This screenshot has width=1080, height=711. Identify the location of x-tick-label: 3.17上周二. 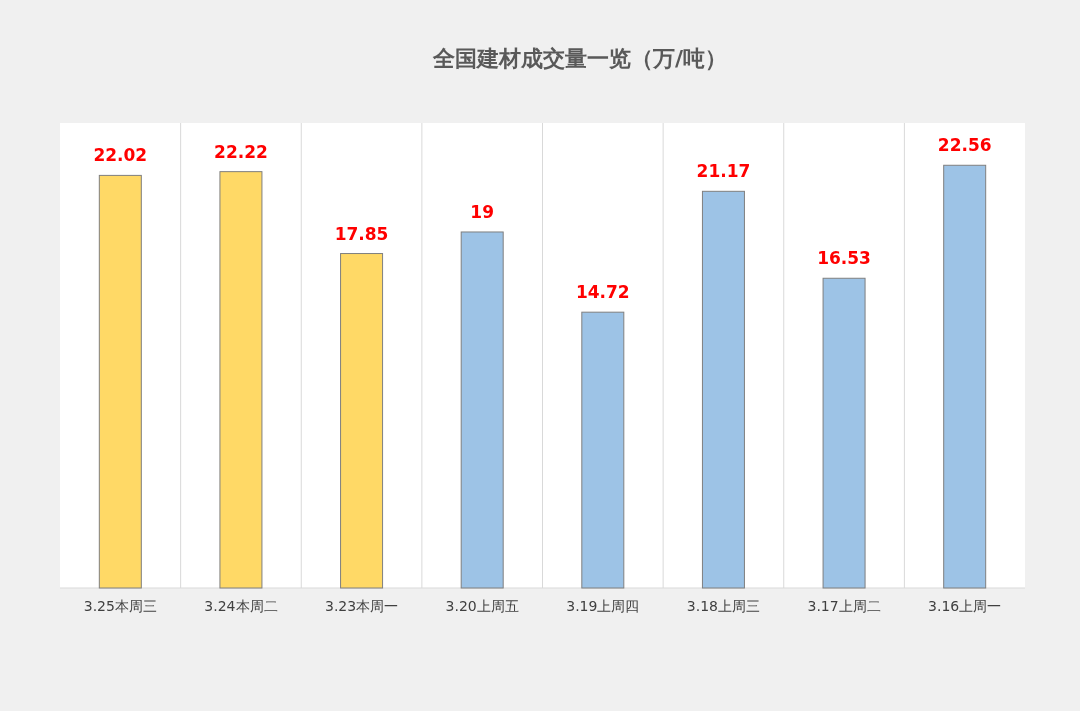
(844, 606).